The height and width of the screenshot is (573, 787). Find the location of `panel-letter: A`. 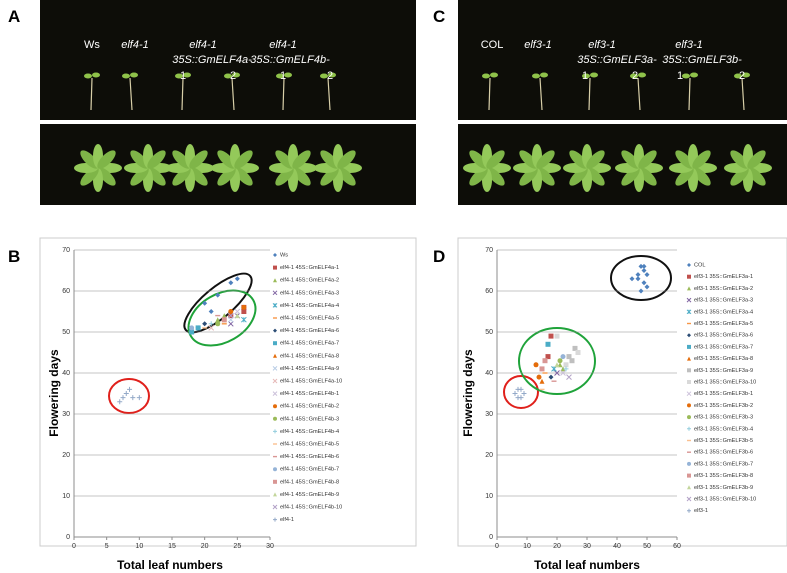

panel-letter: A is located at coordinates (14, 16).